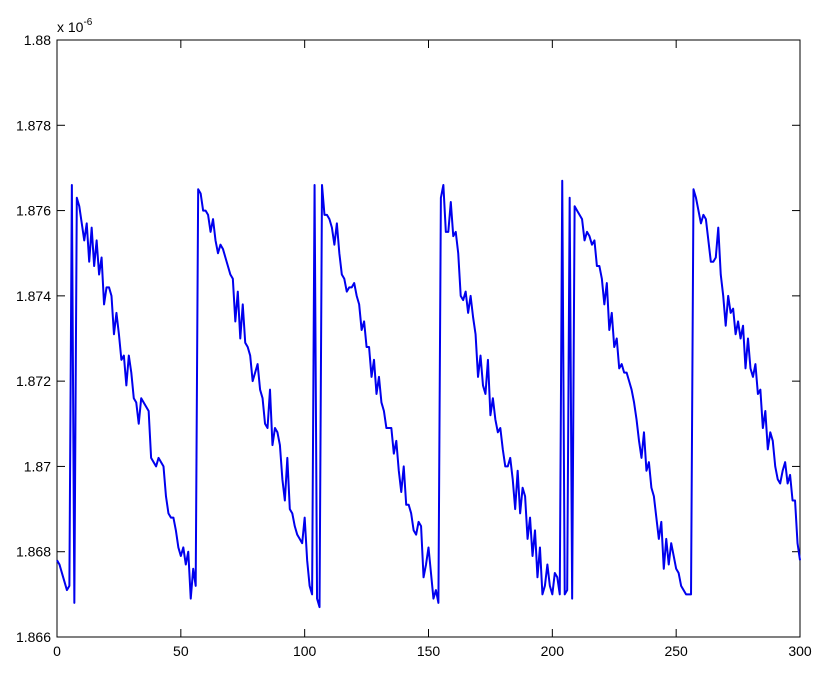  Describe the element at coordinates (181, 651) in the screenshot. I see `x-tick-label: 50` at that location.